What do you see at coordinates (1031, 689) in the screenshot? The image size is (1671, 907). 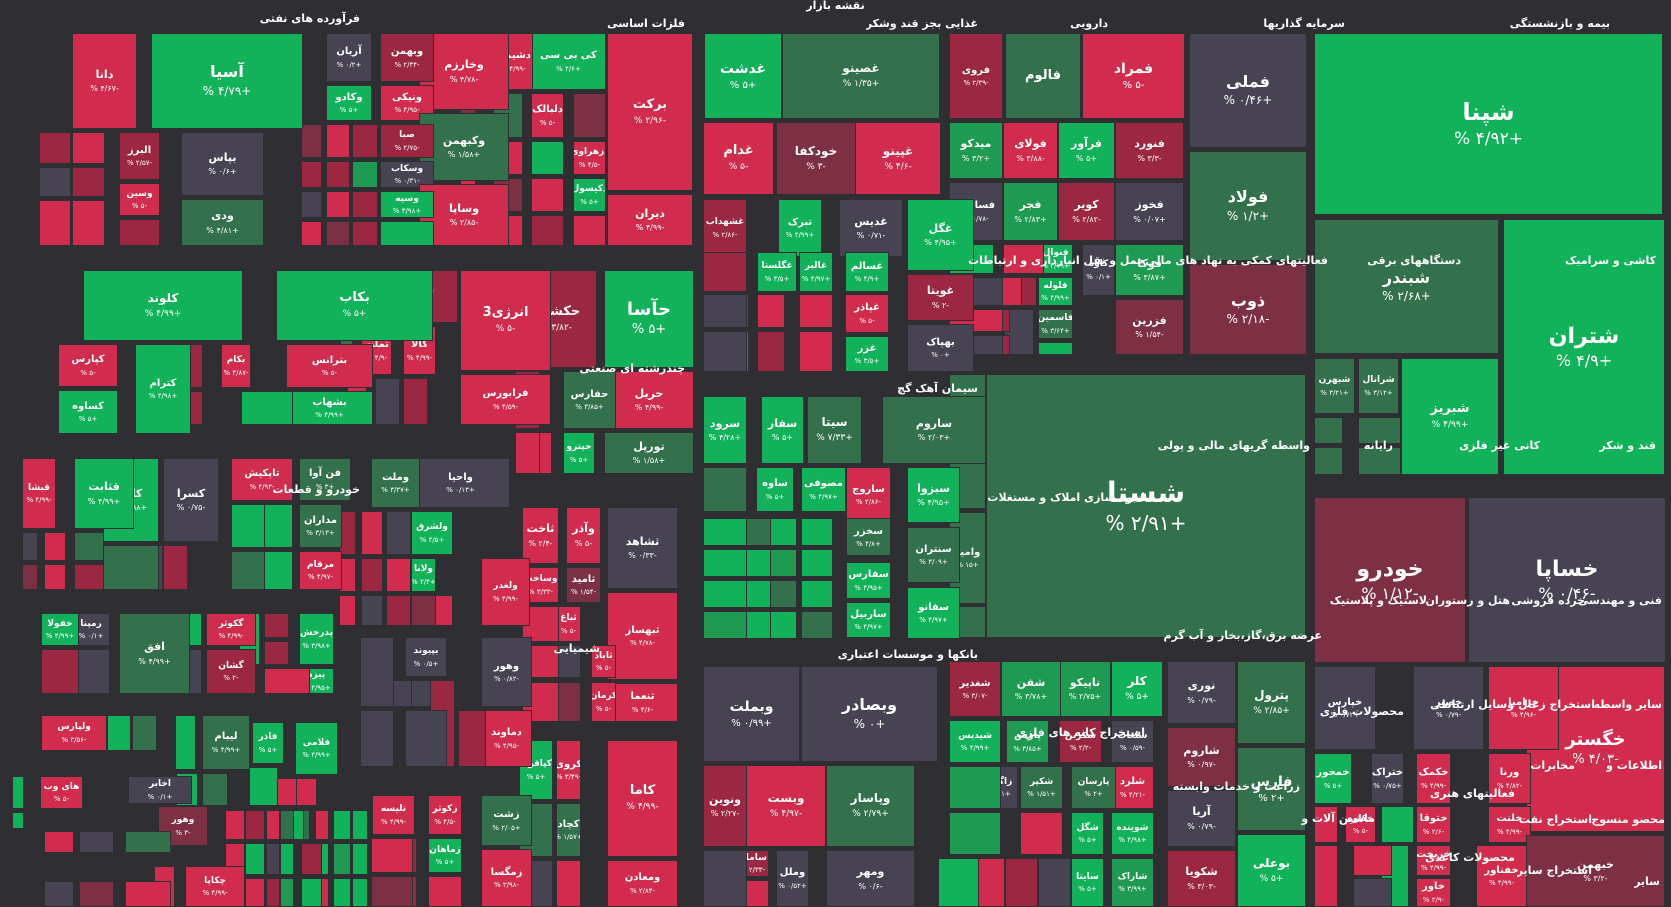 I see `symbol-tile: شفن +۳/۷۸ %` at bounding box center [1031, 689].